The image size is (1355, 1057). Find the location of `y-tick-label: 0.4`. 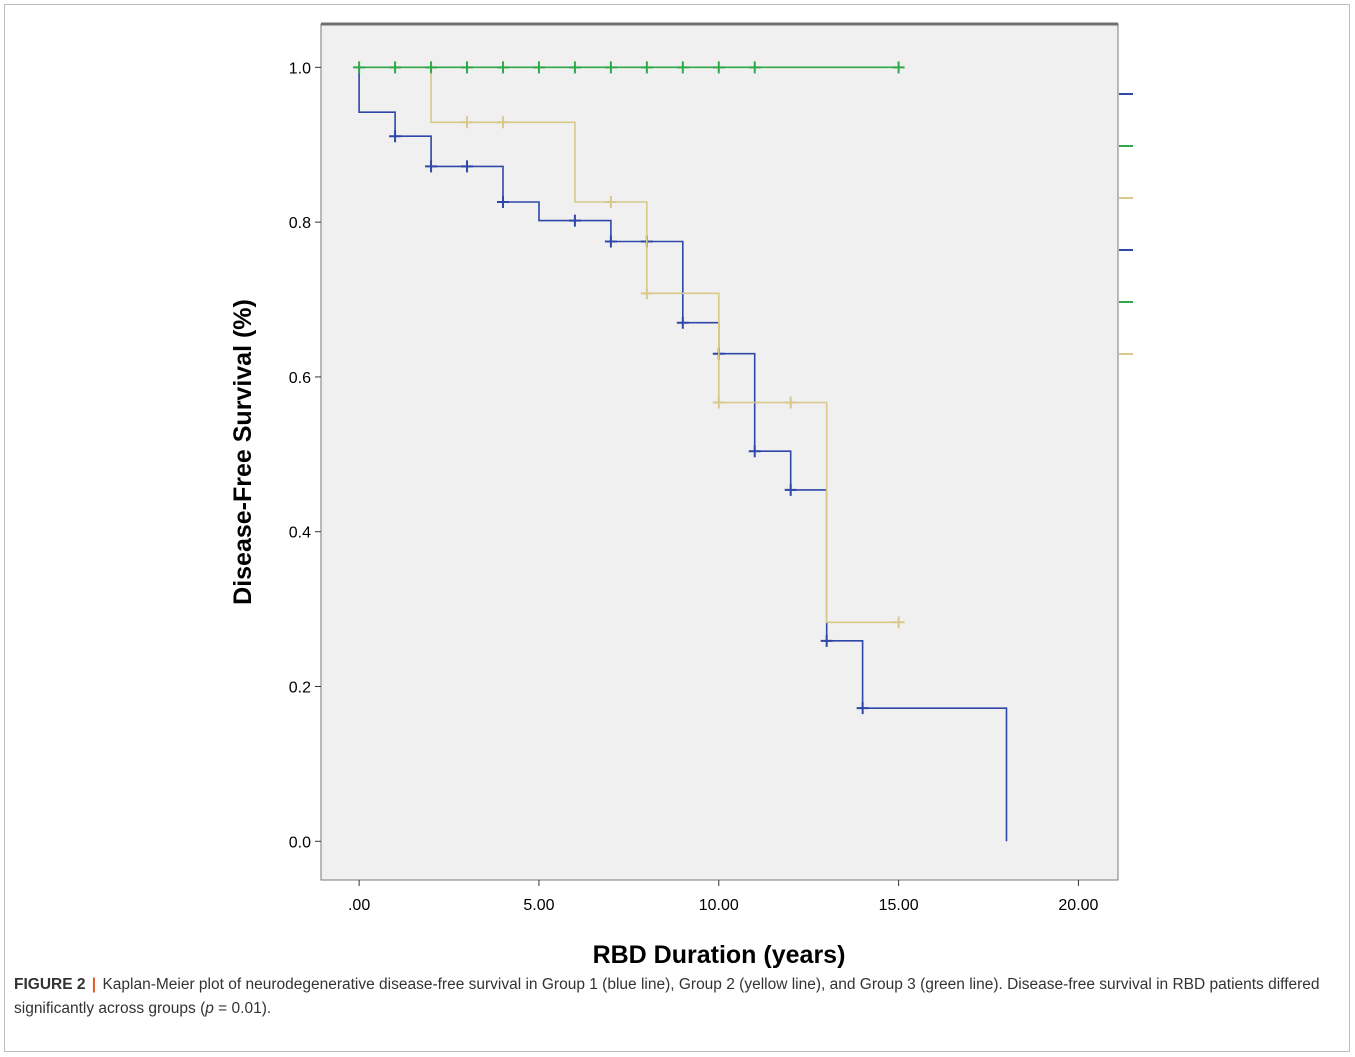

y-tick-label: 0.4 is located at coordinates (300, 533).